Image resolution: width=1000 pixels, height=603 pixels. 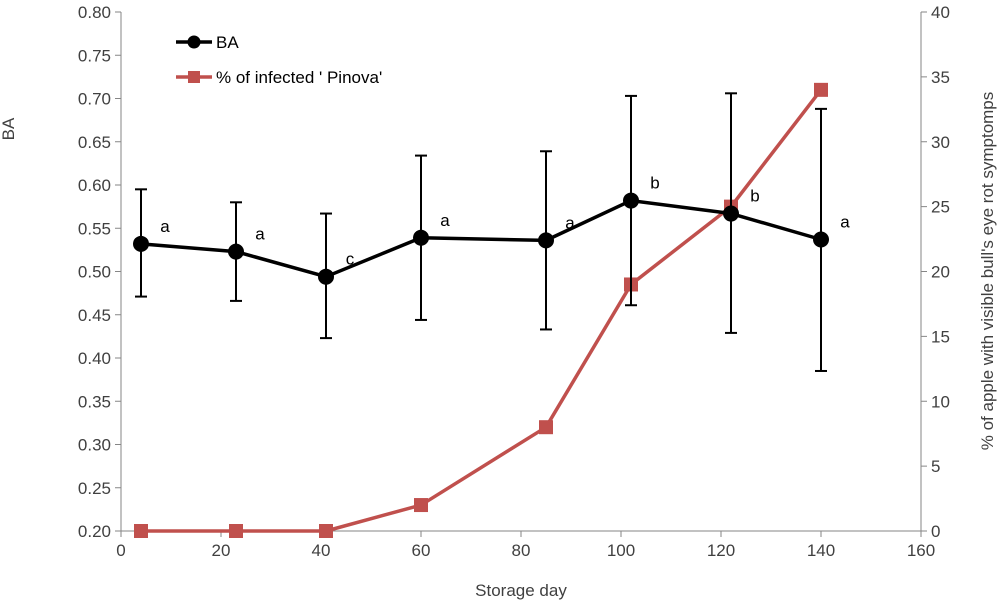 What do you see at coordinates (935, 466) in the screenshot?
I see `y-right-tick-label: 5` at bounding box center [935, 466].